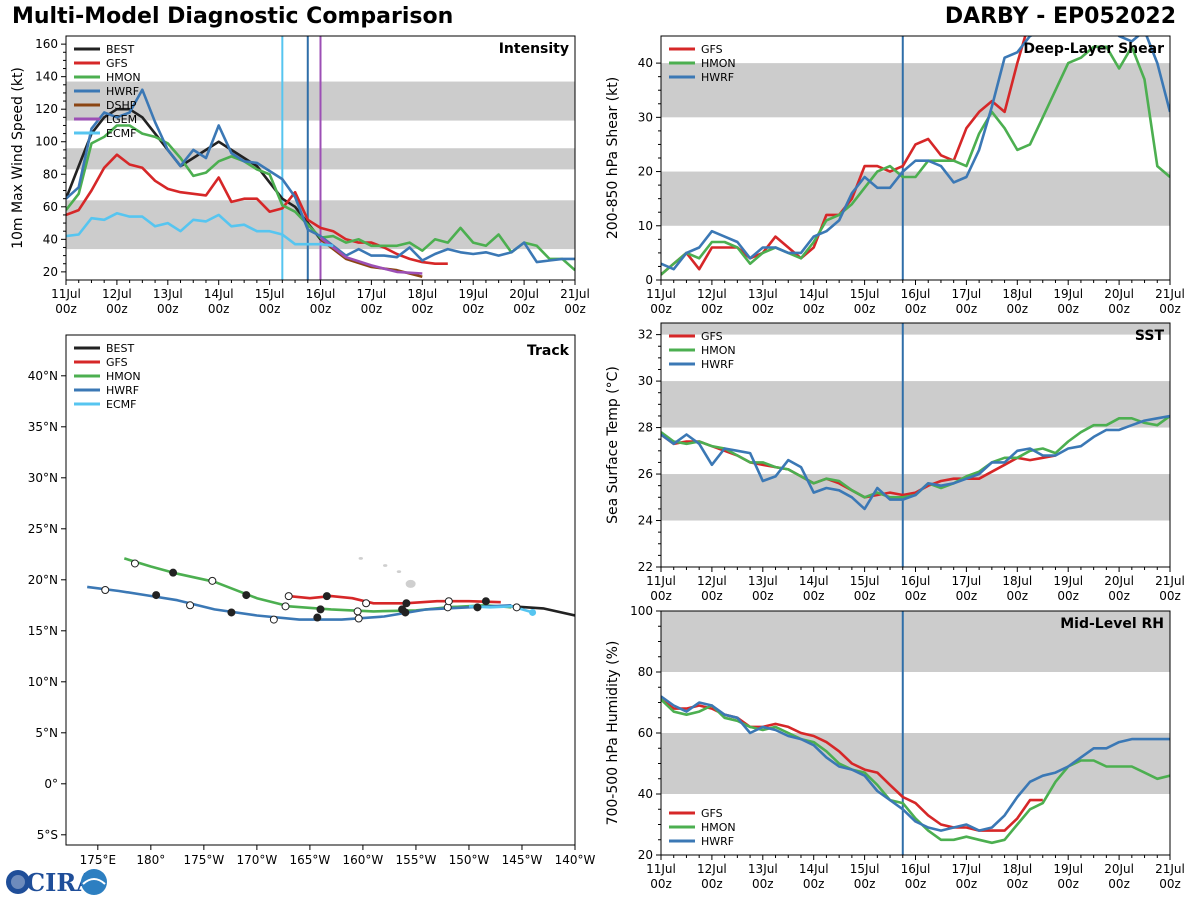 This screenshot has width=1200, height=900. What do you see at coordinates (645, 672) in the screenshot?
I see `y-tick-label: 80` at bounding box center [645, 672].